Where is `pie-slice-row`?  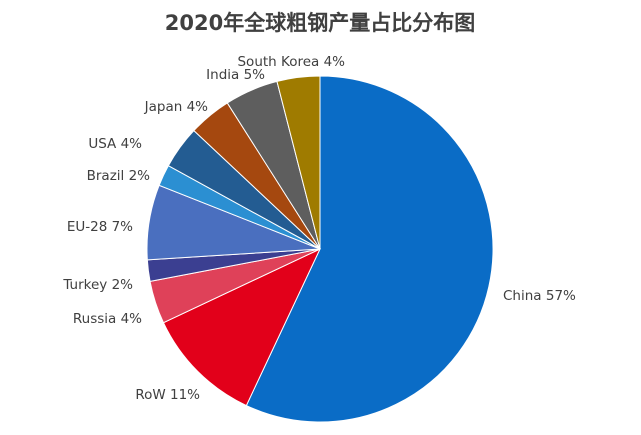 pie-slice-row is located at coordinates (242, 327).